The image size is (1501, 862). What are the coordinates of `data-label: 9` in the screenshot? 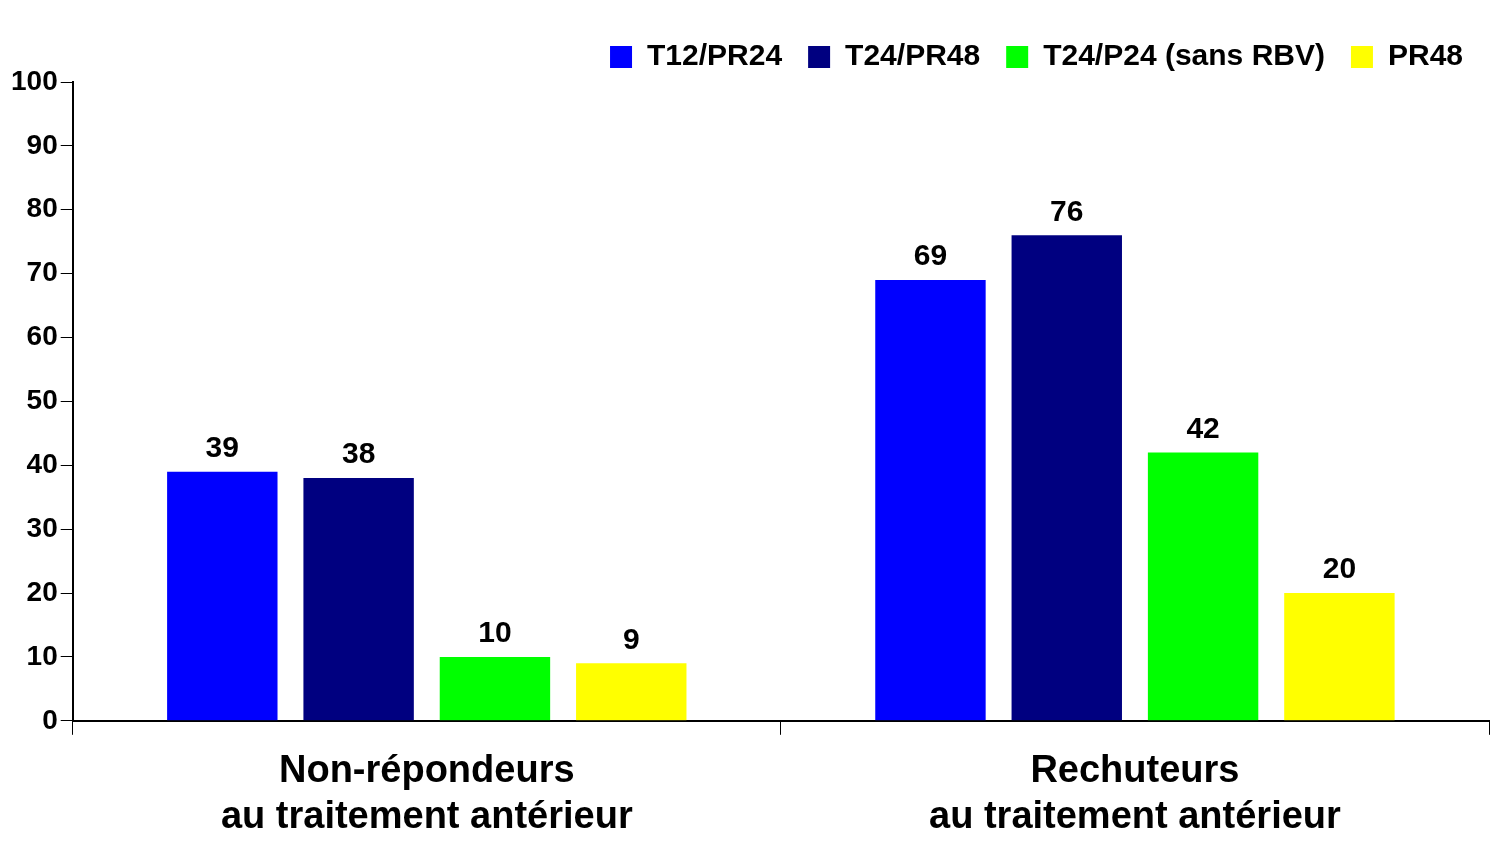 It's located at (631, 638).